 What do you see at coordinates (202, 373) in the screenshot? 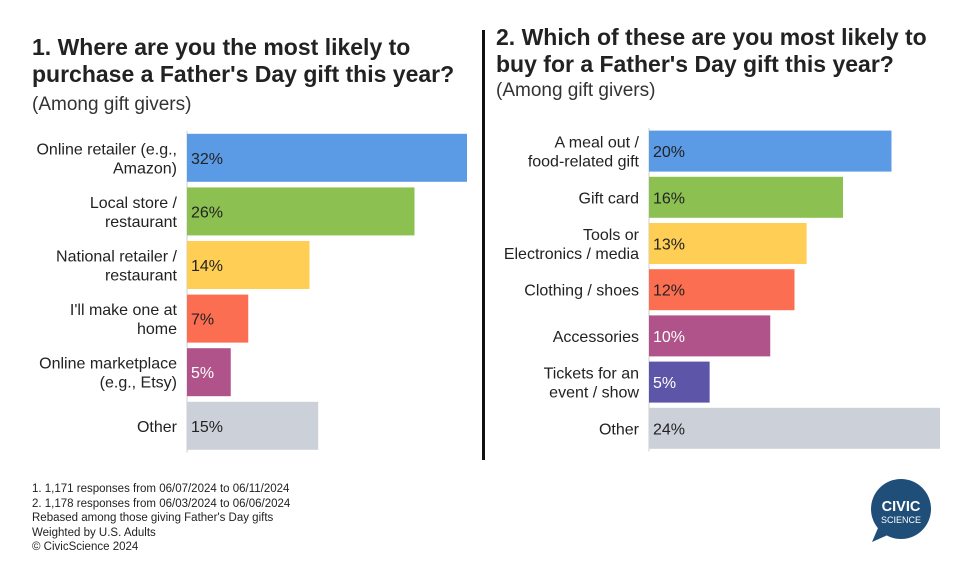
I see `chart-1-value-label-4: 5%` at bounding box center [202, 373].